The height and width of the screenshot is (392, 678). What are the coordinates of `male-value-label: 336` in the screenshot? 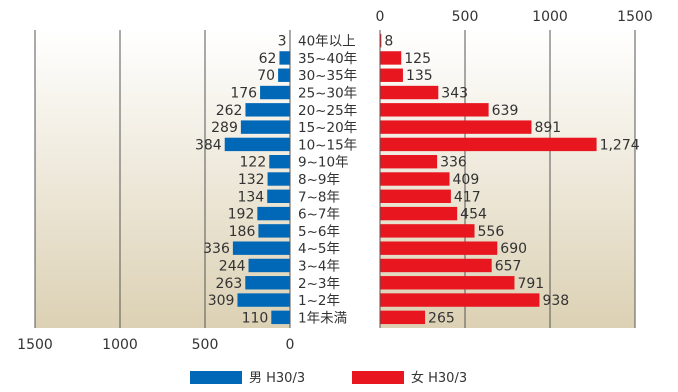 It's located at (216, 249).